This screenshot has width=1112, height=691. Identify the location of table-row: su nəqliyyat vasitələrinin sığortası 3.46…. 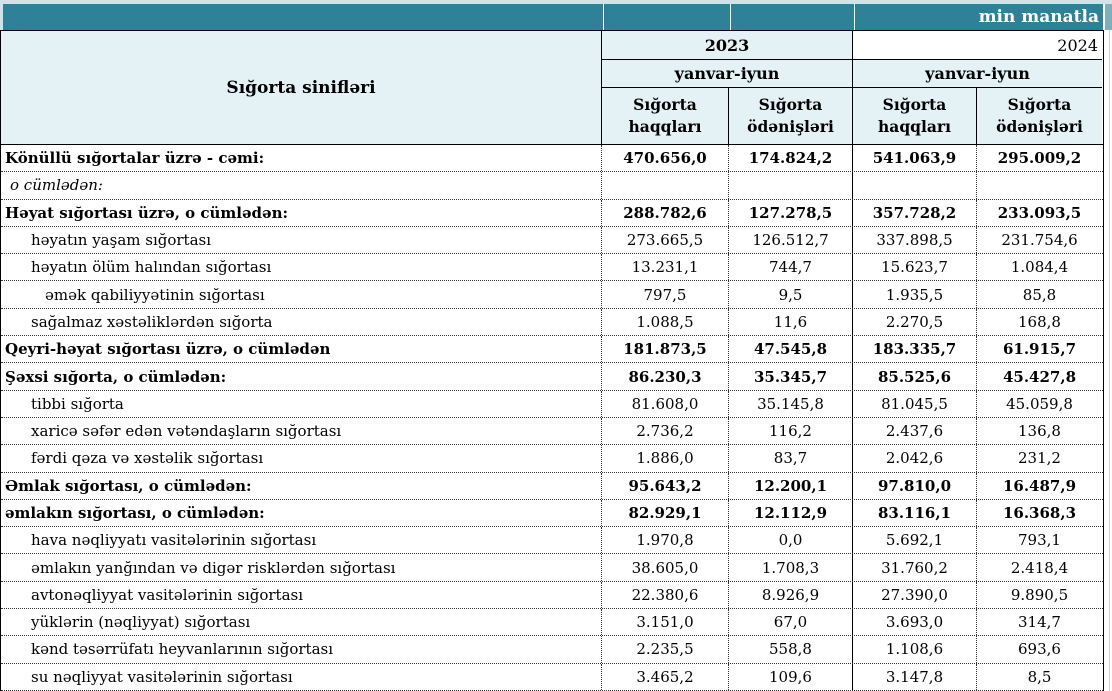
(552, 677).